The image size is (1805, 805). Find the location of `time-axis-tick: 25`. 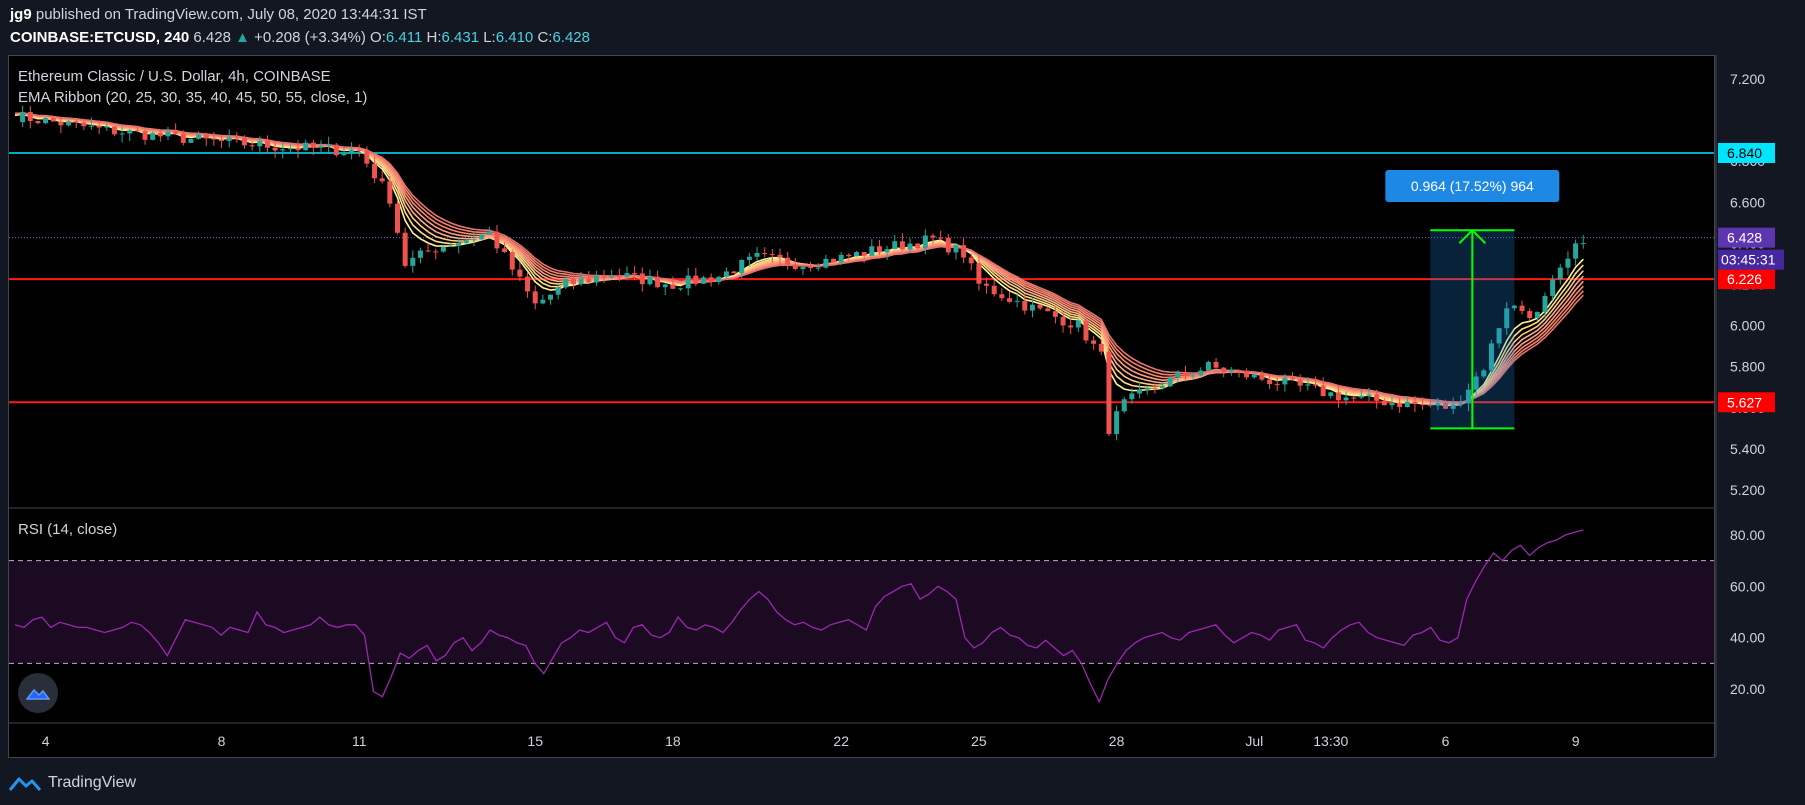

time-axis-tick: 25 is located at coordinates (979, 741).